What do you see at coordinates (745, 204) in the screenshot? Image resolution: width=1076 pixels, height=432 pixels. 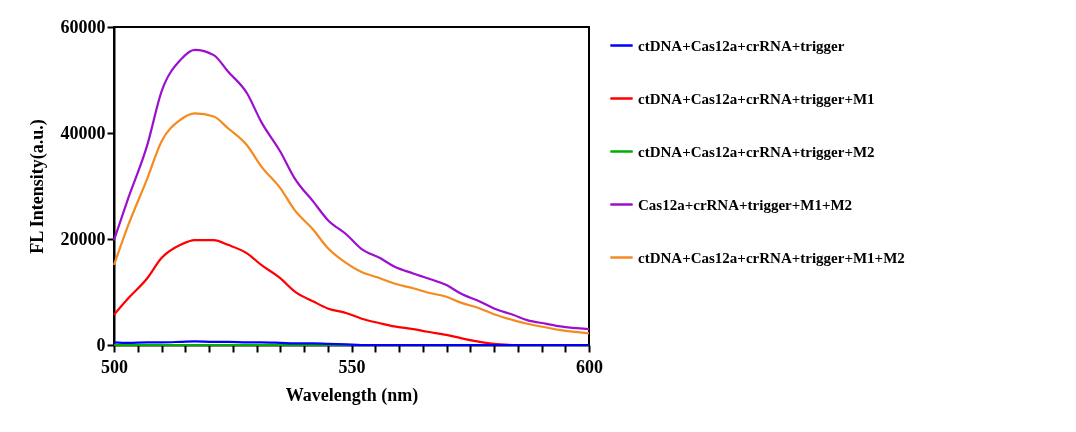 I see `legend-label: Cas12a+crRNA+trigger+M1+M2` at bounding box center [745, 204].